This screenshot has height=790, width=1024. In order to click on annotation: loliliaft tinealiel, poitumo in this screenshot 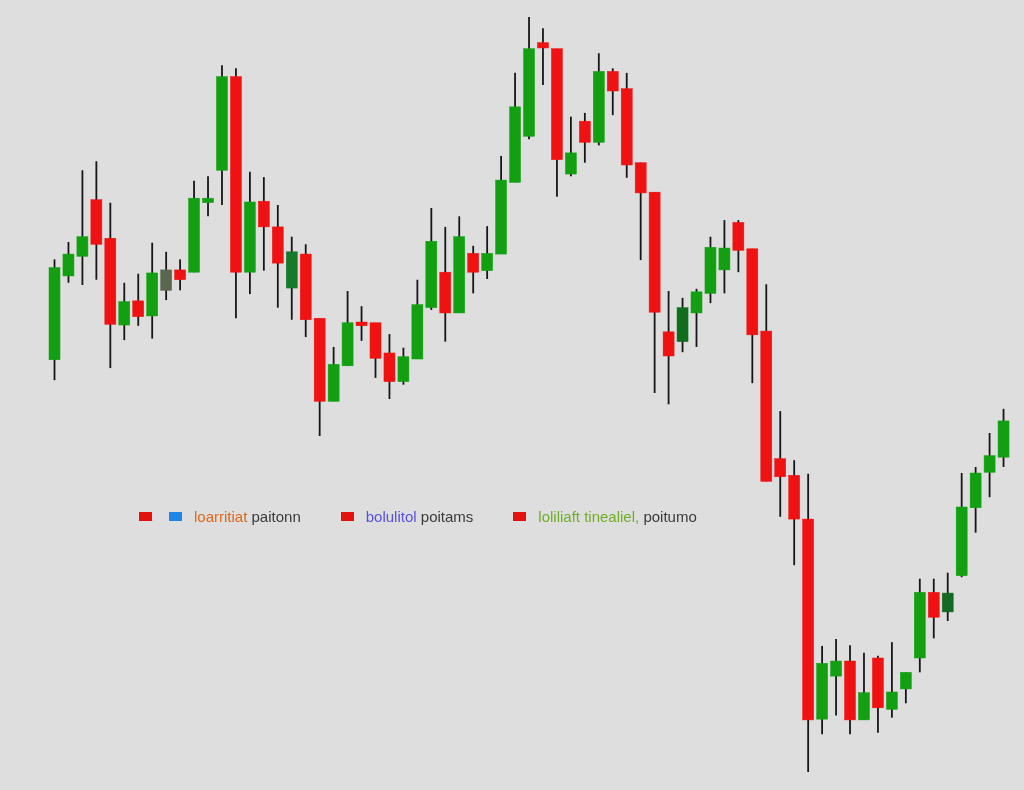, I will do `click(617, 516)`.